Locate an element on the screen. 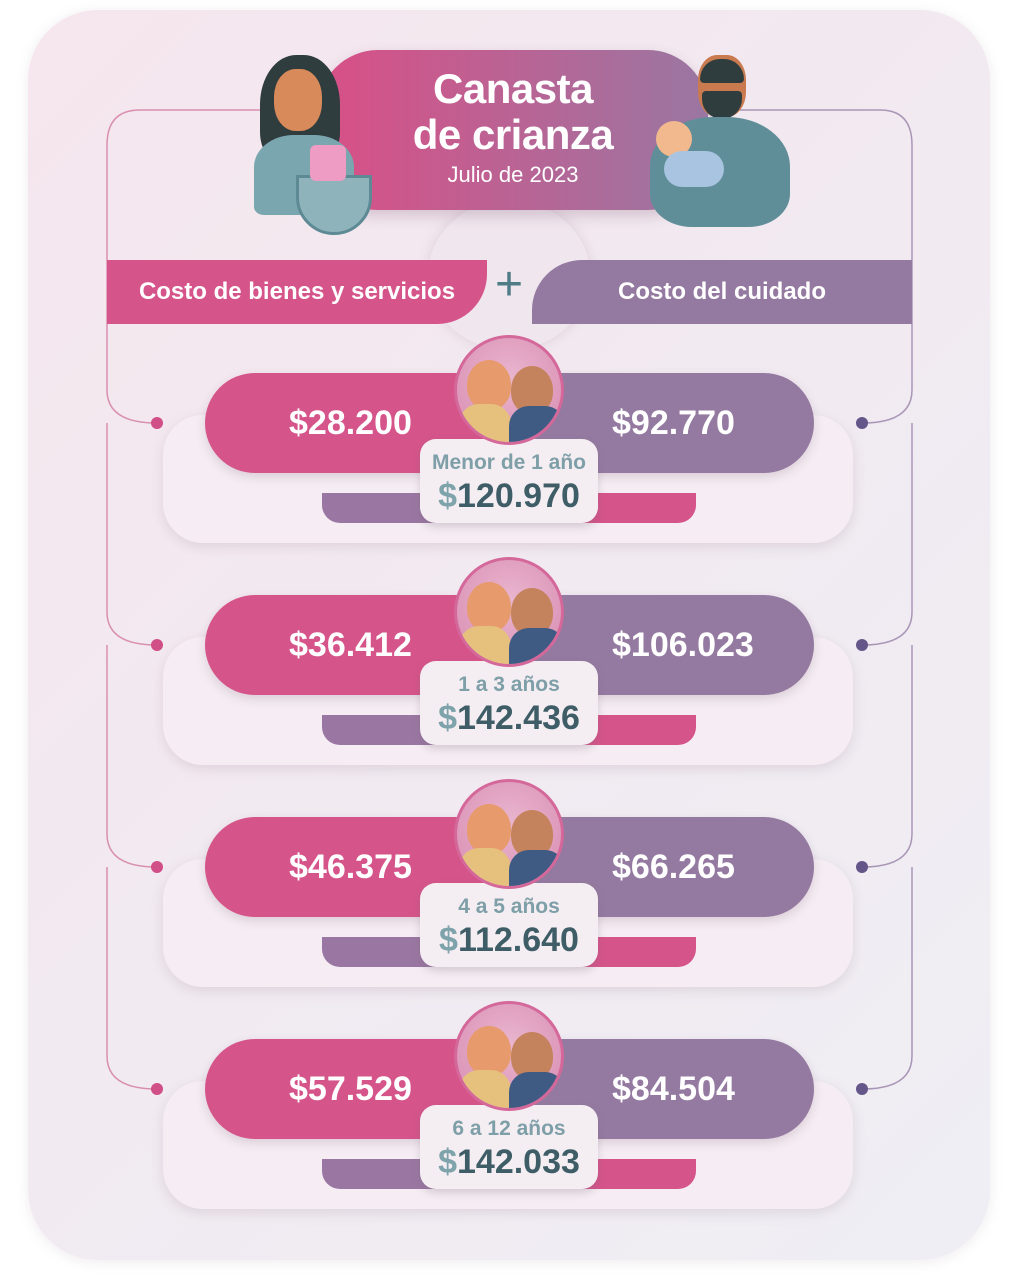  page-subtitle: Julio de 2023 is located at coordinates (513, 174).